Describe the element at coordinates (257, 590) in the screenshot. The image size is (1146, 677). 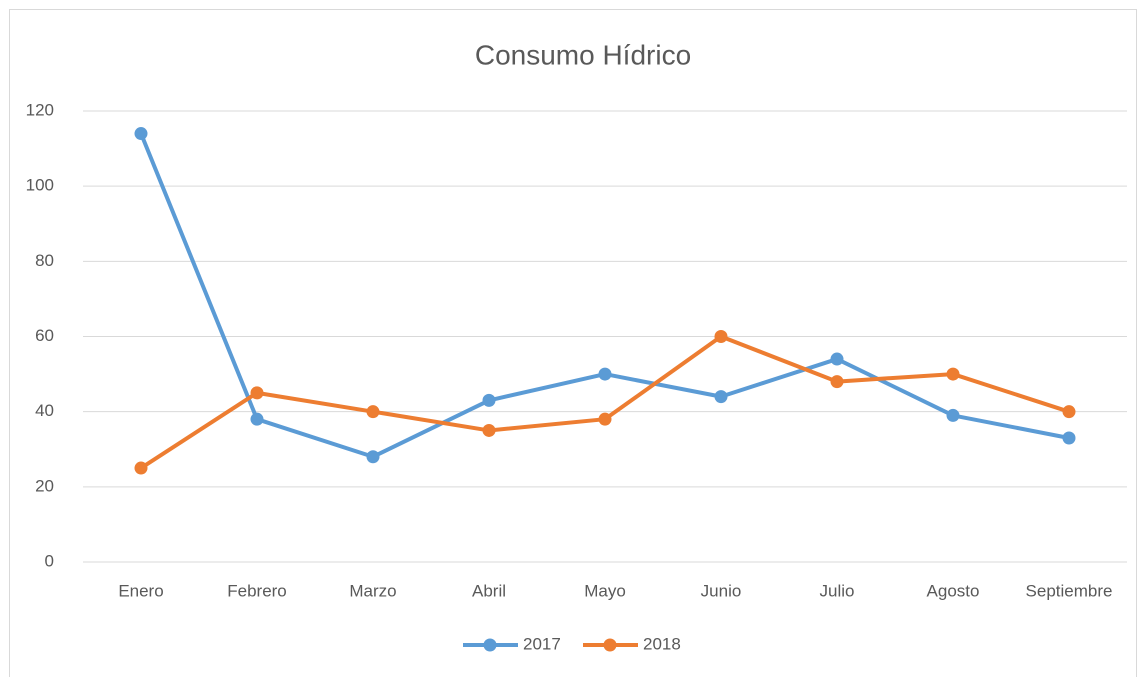
I see `x-tick-label: Febrero` at that location.